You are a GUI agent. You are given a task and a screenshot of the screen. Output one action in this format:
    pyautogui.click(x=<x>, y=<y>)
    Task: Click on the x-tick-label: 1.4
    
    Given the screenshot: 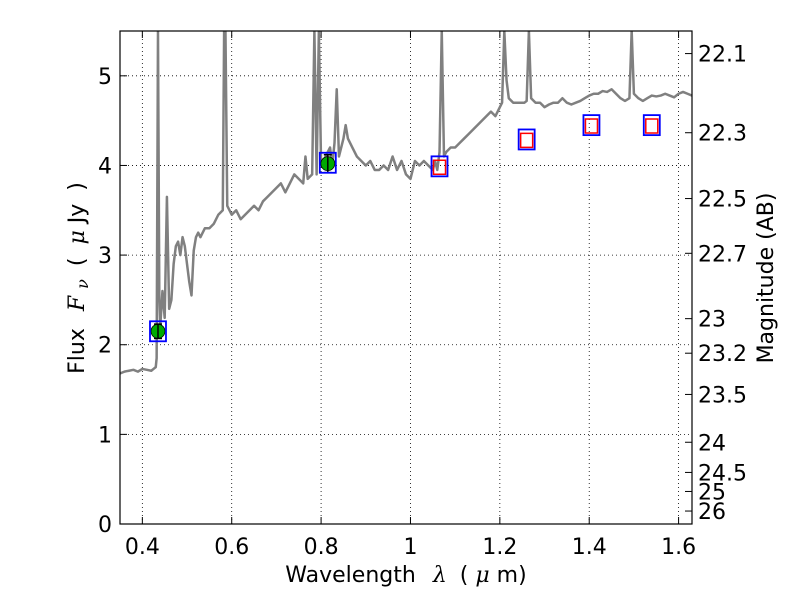 What is the action you would take?
    pyautogui.click(x=589, y=547)
    